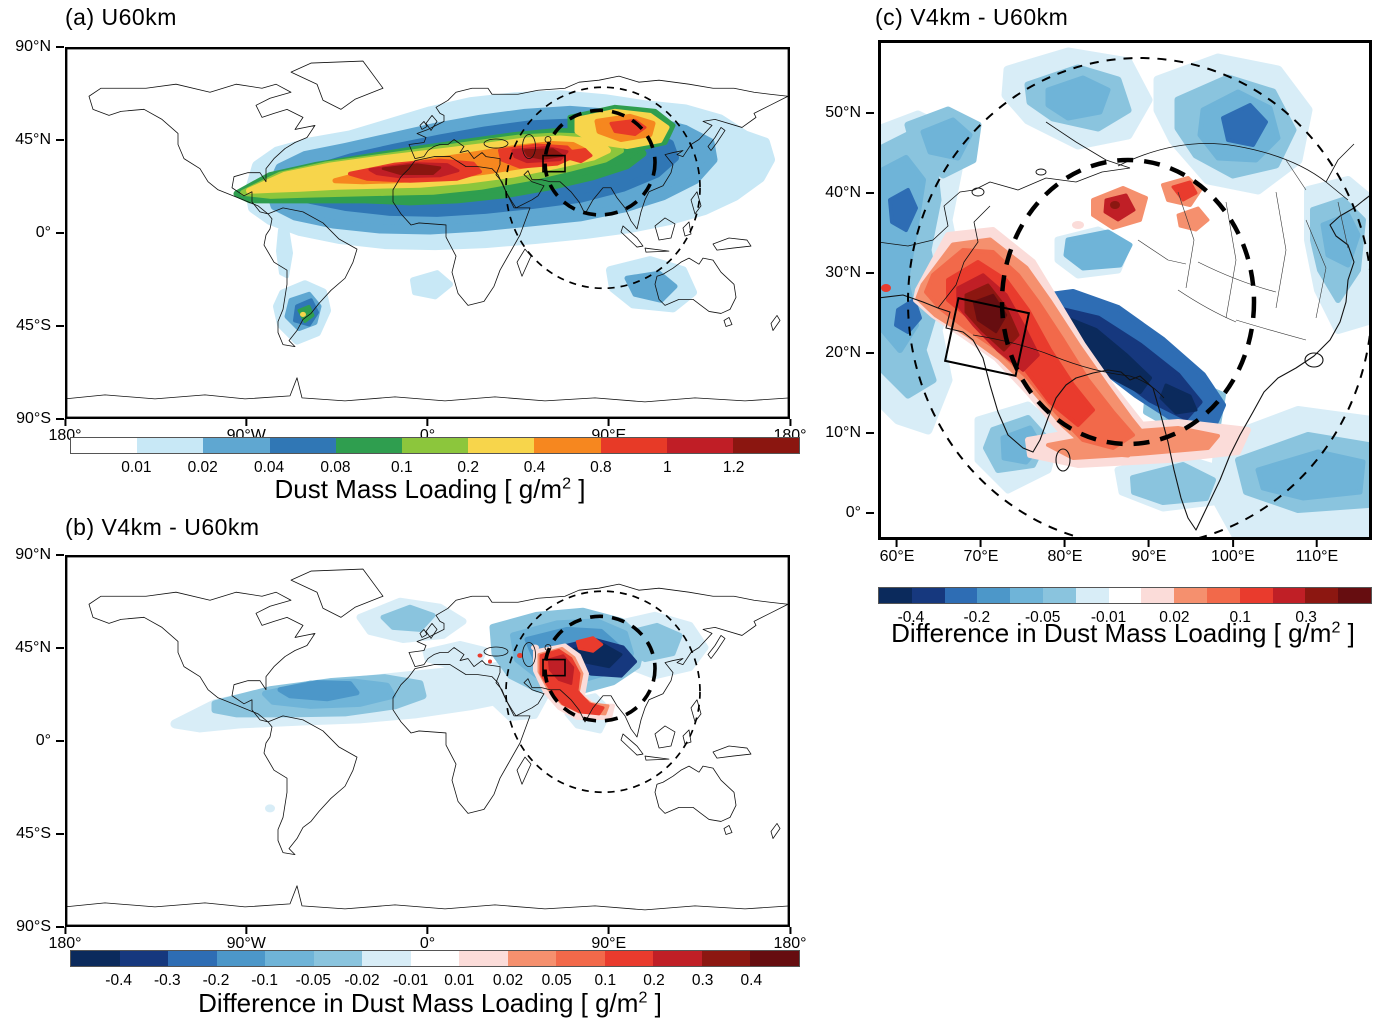  What do you see at coordinates (1065, 556) in the screenshot?
I see `x-tick-label: 80°E` at bounding box center [1065, 556].